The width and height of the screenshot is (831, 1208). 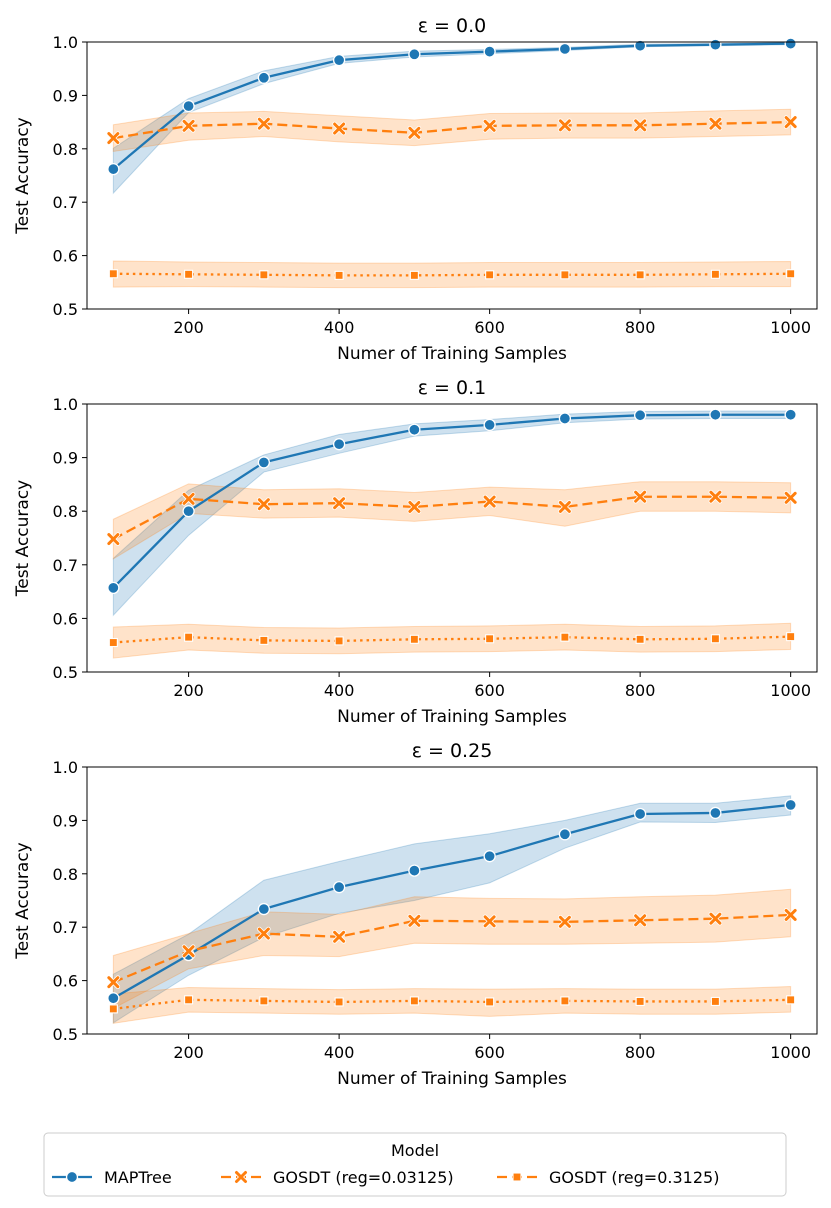 I want to click on x-tick-label: 1000, so click(x=790, y=690).